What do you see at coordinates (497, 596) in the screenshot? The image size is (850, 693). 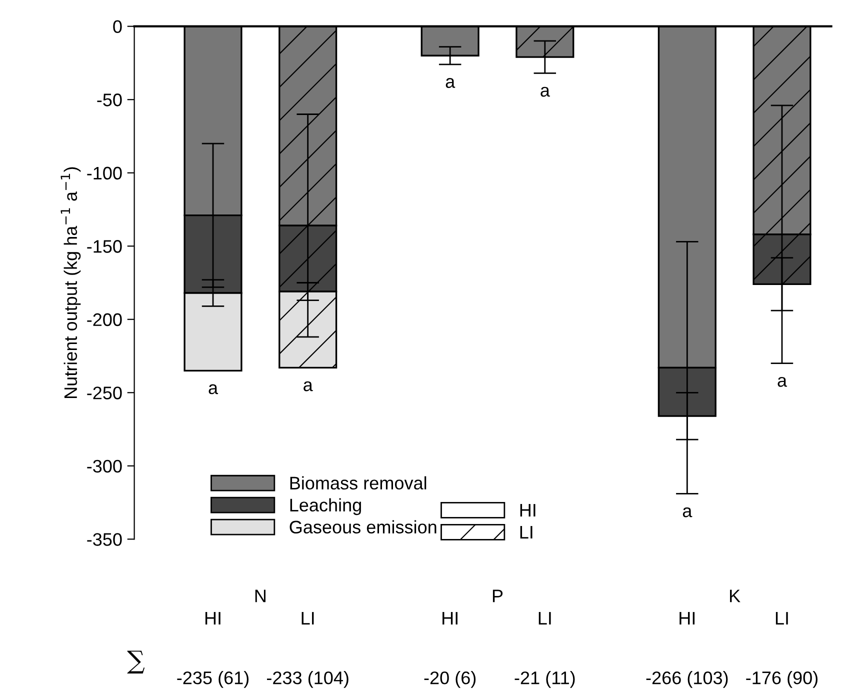 I see `text: P` at bounding box center [497, 596].